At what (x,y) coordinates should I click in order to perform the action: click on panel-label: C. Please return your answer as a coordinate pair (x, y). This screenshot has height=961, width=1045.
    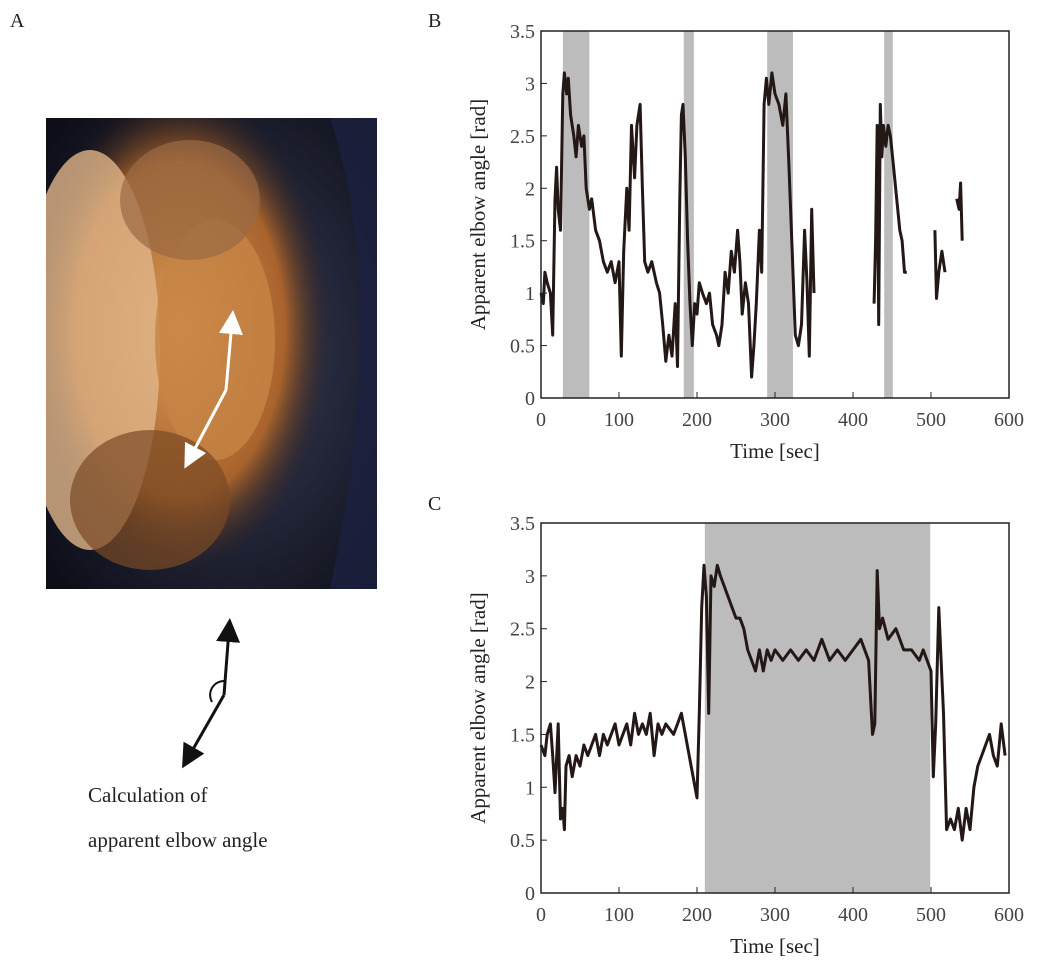
    Looking at the image, I should click on (434, 504).